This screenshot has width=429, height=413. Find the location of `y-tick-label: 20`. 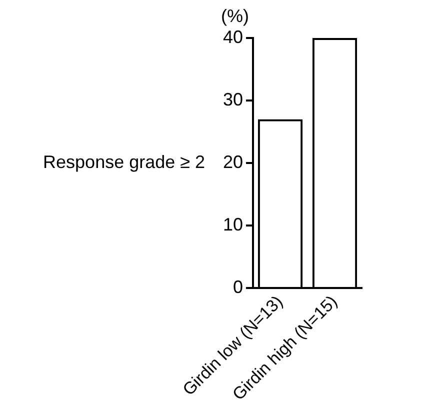

y-tick-label: 20 is located at coordinates (233, 162).